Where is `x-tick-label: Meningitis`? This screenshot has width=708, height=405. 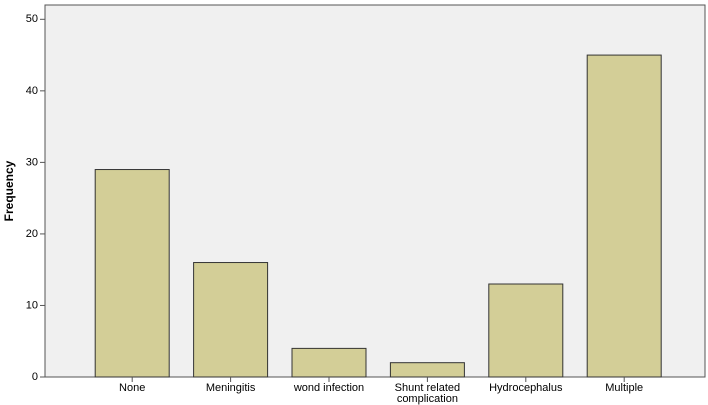
x-tick-label: Meningitis is located at coordinates (230, 388).